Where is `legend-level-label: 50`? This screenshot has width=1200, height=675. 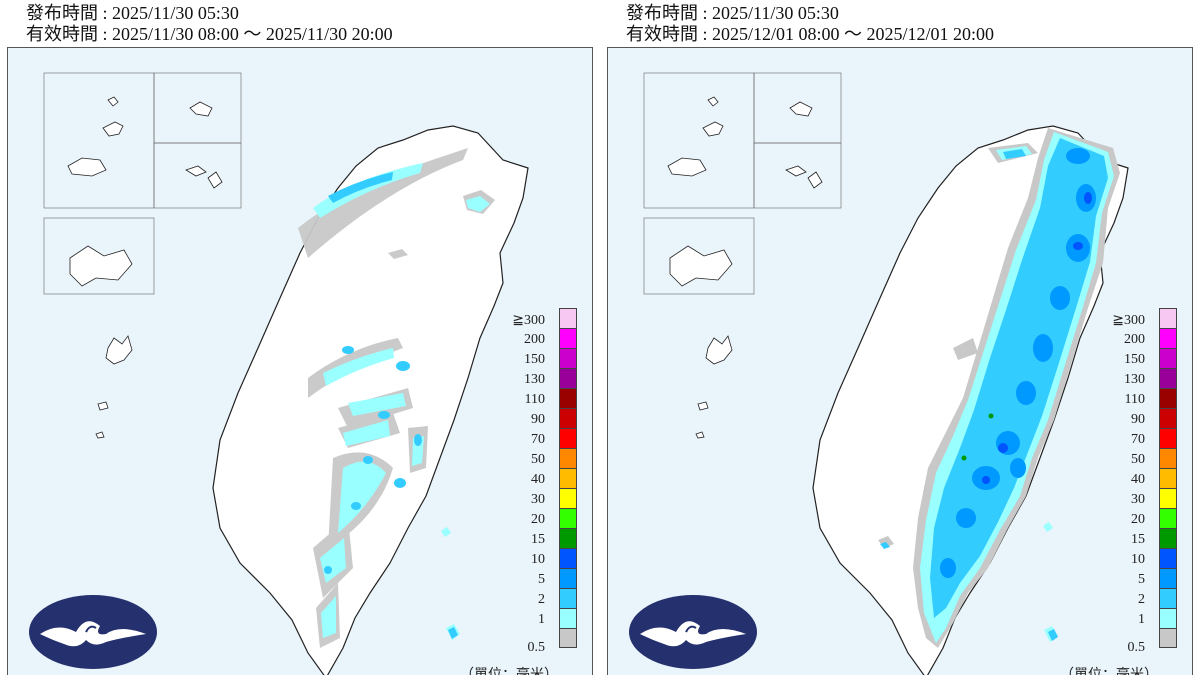
legend-level-label: 50 is located at coordinates (538, 459).